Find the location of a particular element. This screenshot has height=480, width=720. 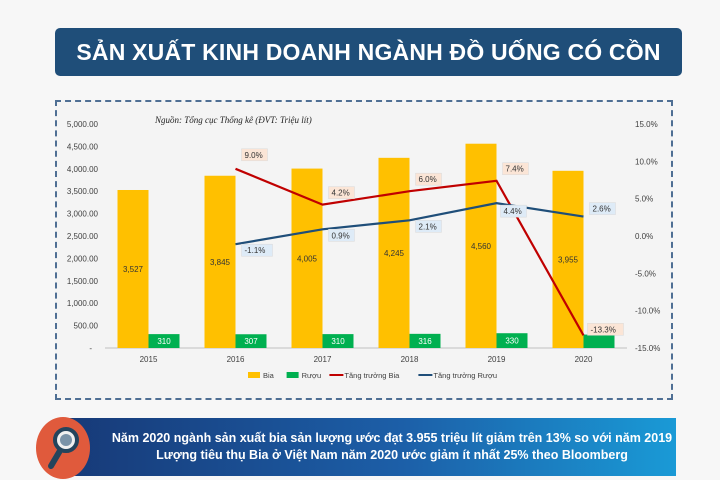

bar-label-bia: 3,955 is located at coordinates (568, 259).